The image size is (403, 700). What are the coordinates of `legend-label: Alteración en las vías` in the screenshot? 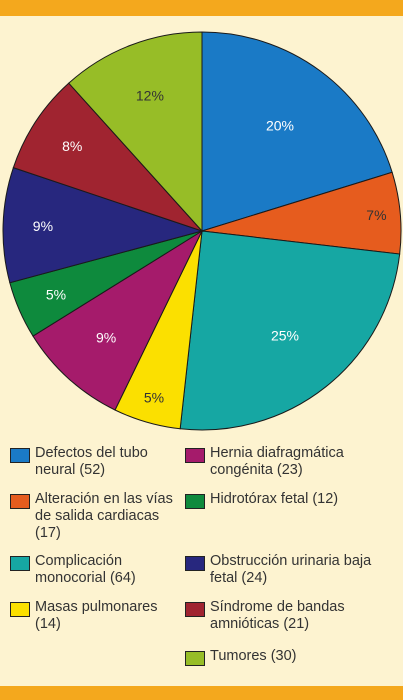 It's located at (104, 499).